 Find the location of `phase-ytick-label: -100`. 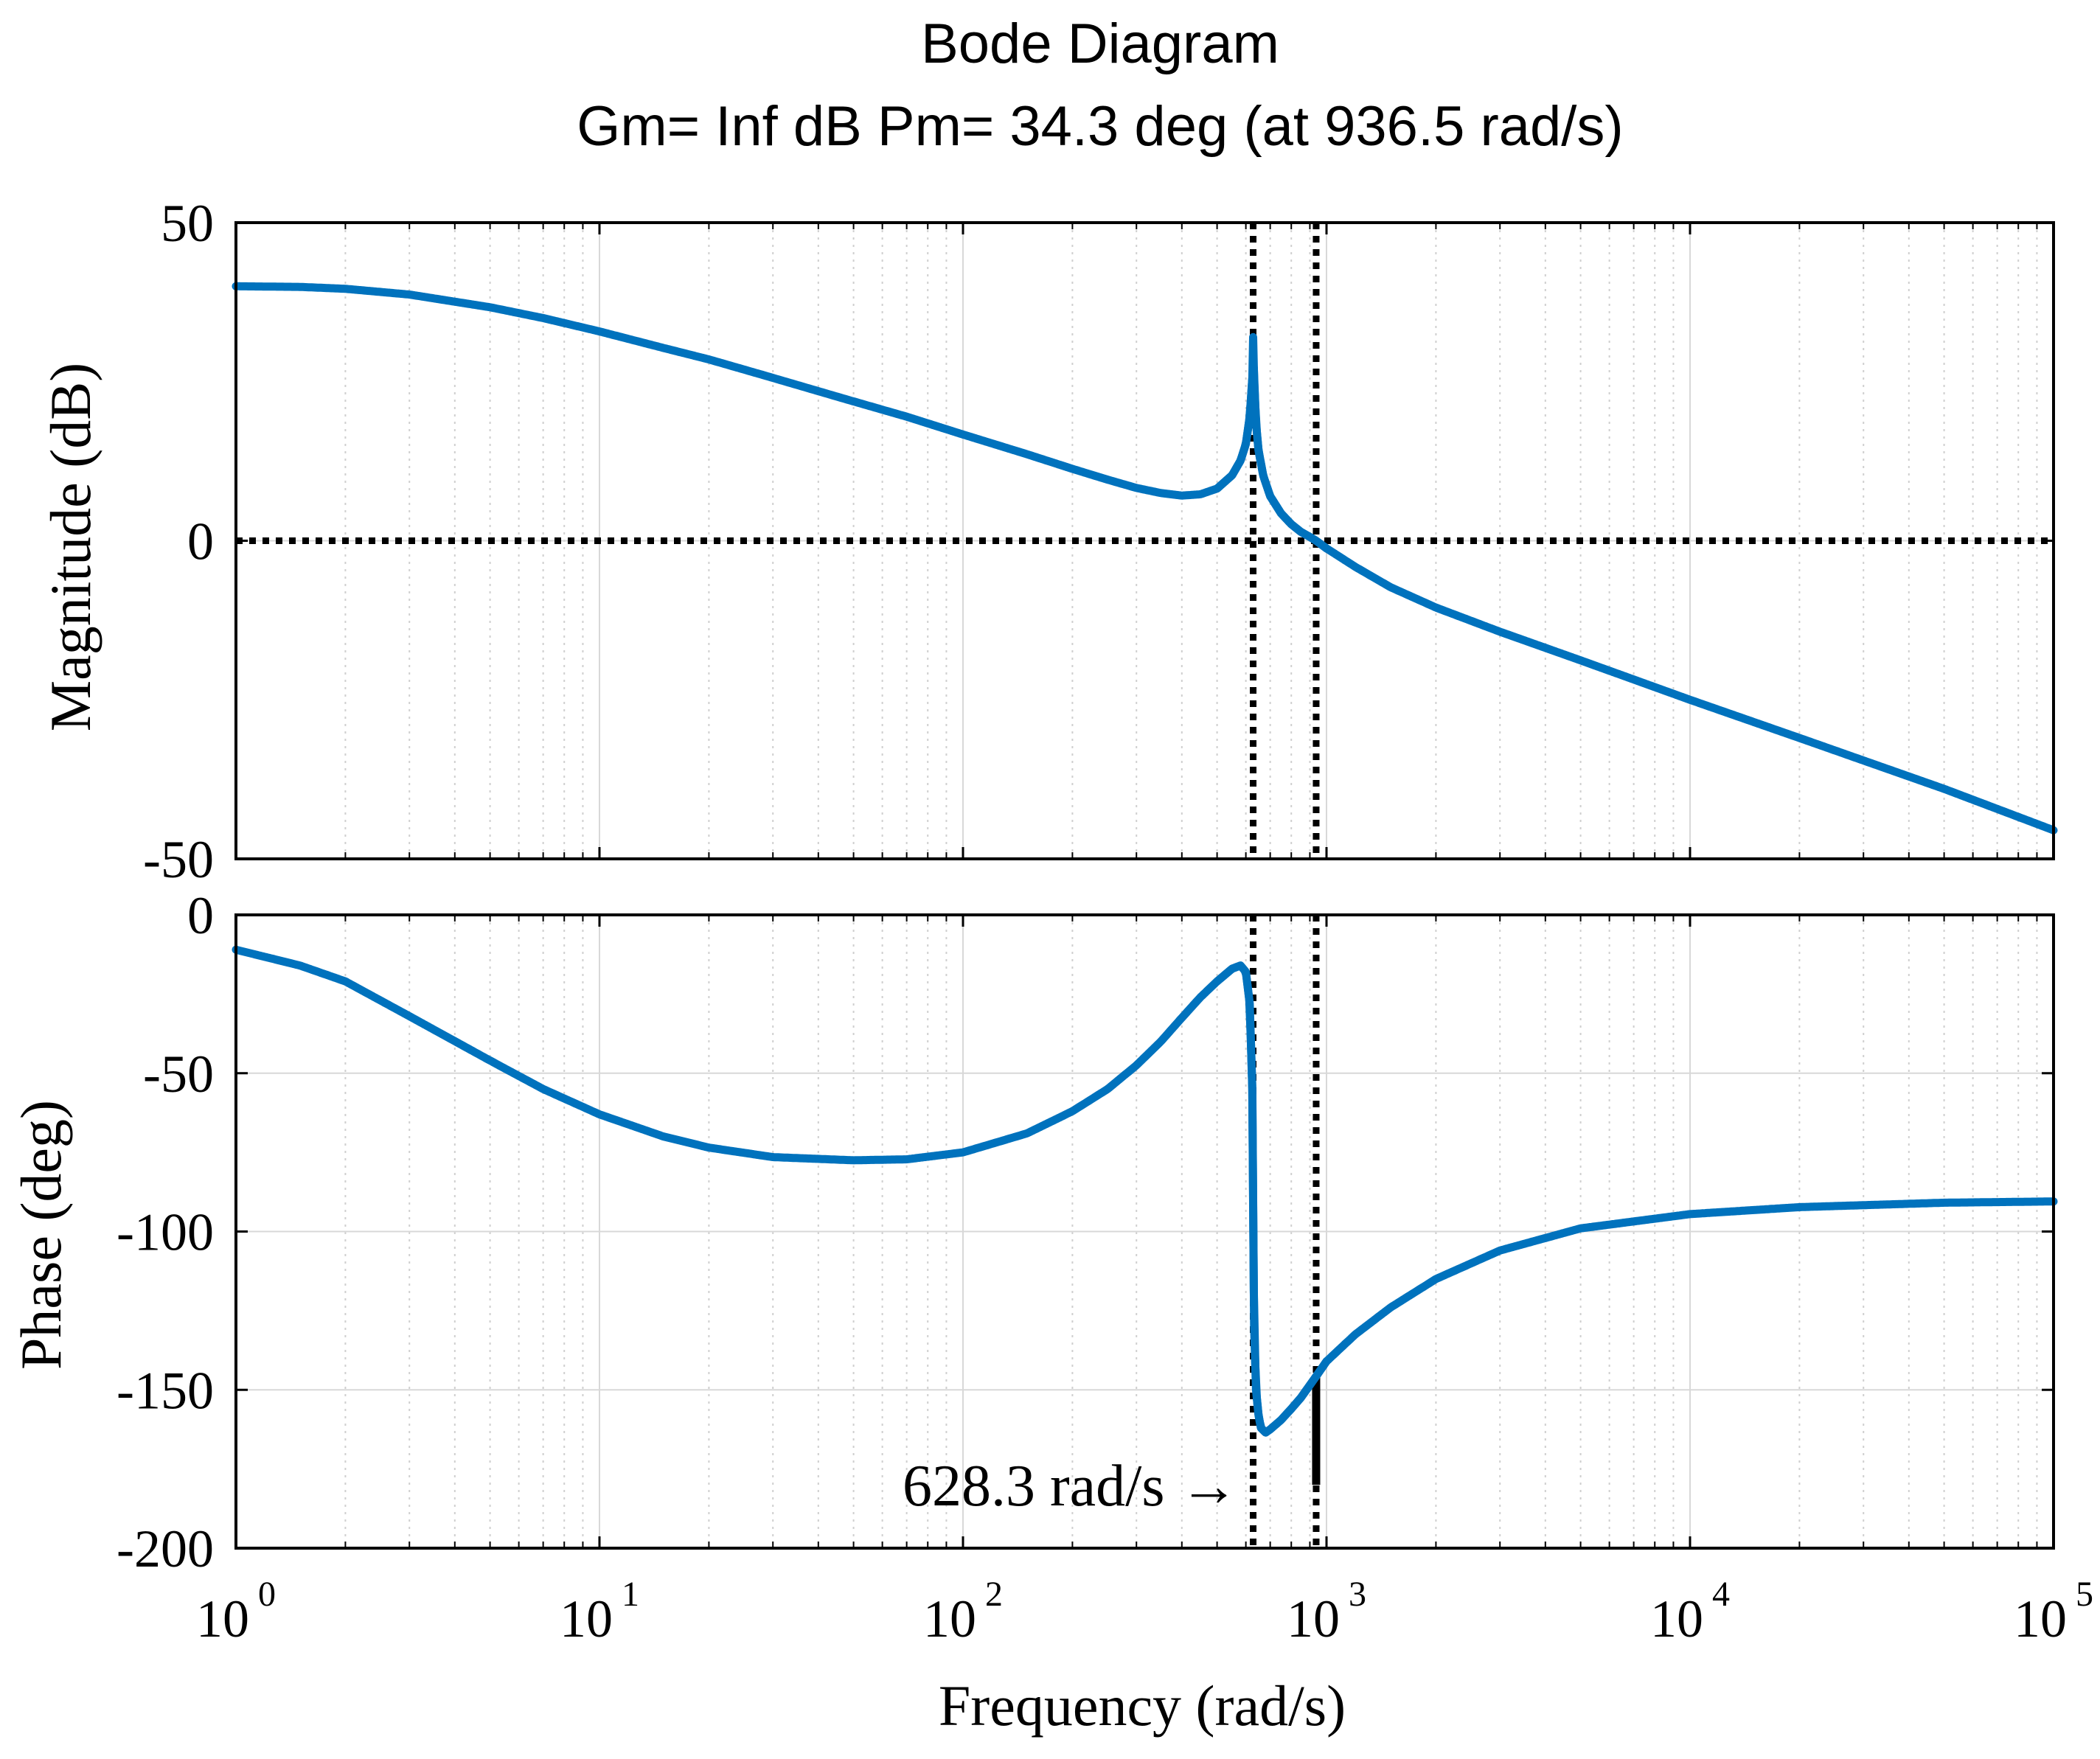

phase-ytick-label: -100 is located at coordinates (165, 1233).